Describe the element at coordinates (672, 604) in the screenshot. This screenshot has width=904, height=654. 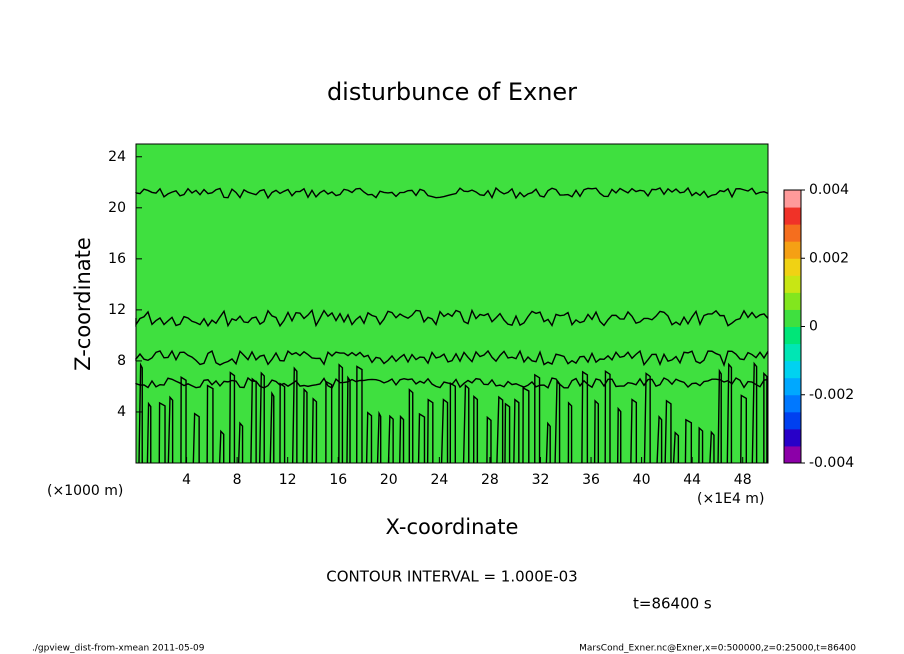
I see `time-label: t=86400 s` at that location.